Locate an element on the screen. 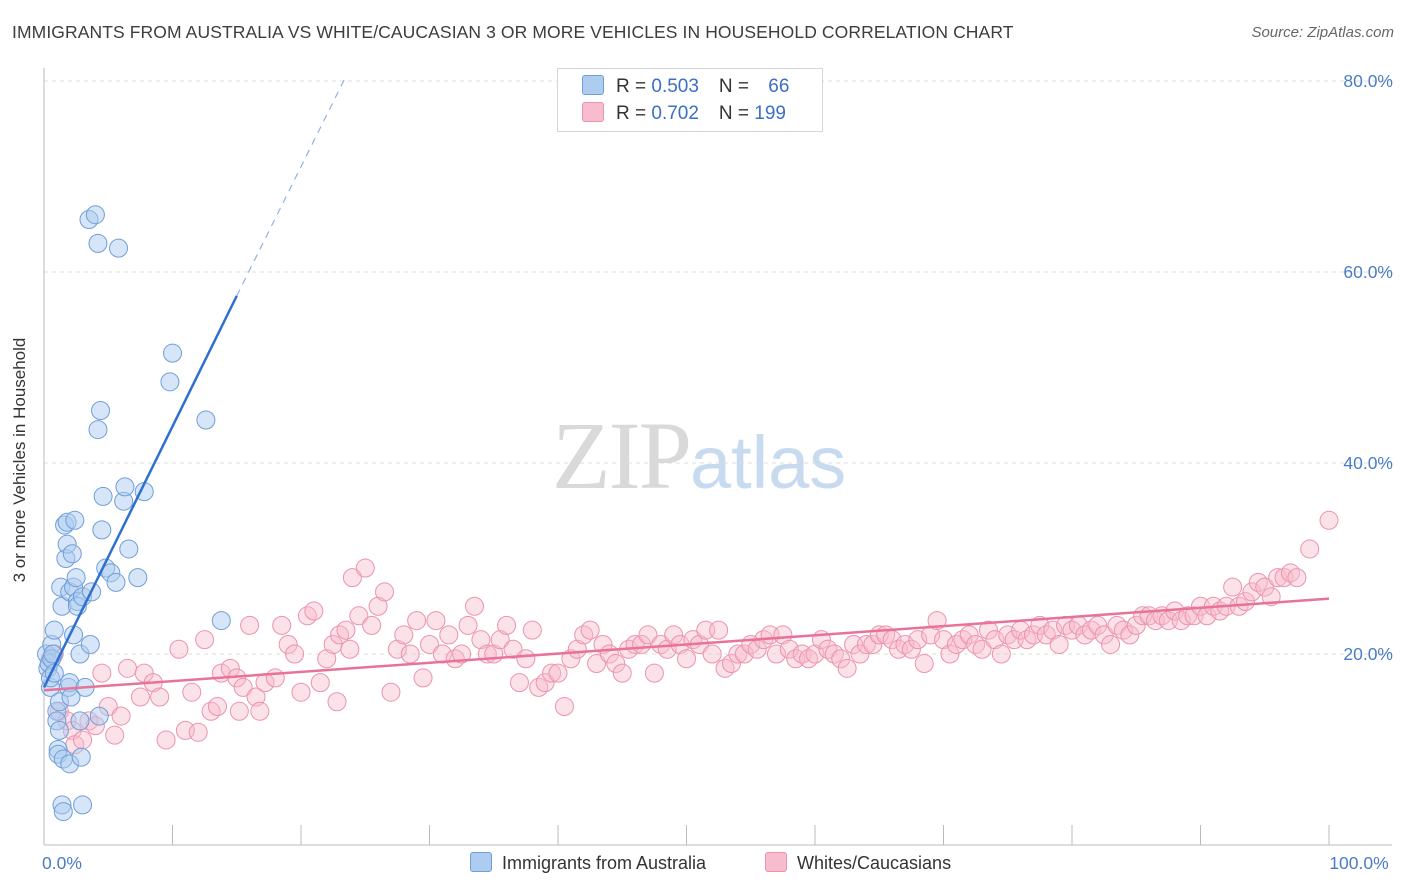 This screenshot has height=892, width=1406. legend-swatch-blue is located at coordinates (593, 85).